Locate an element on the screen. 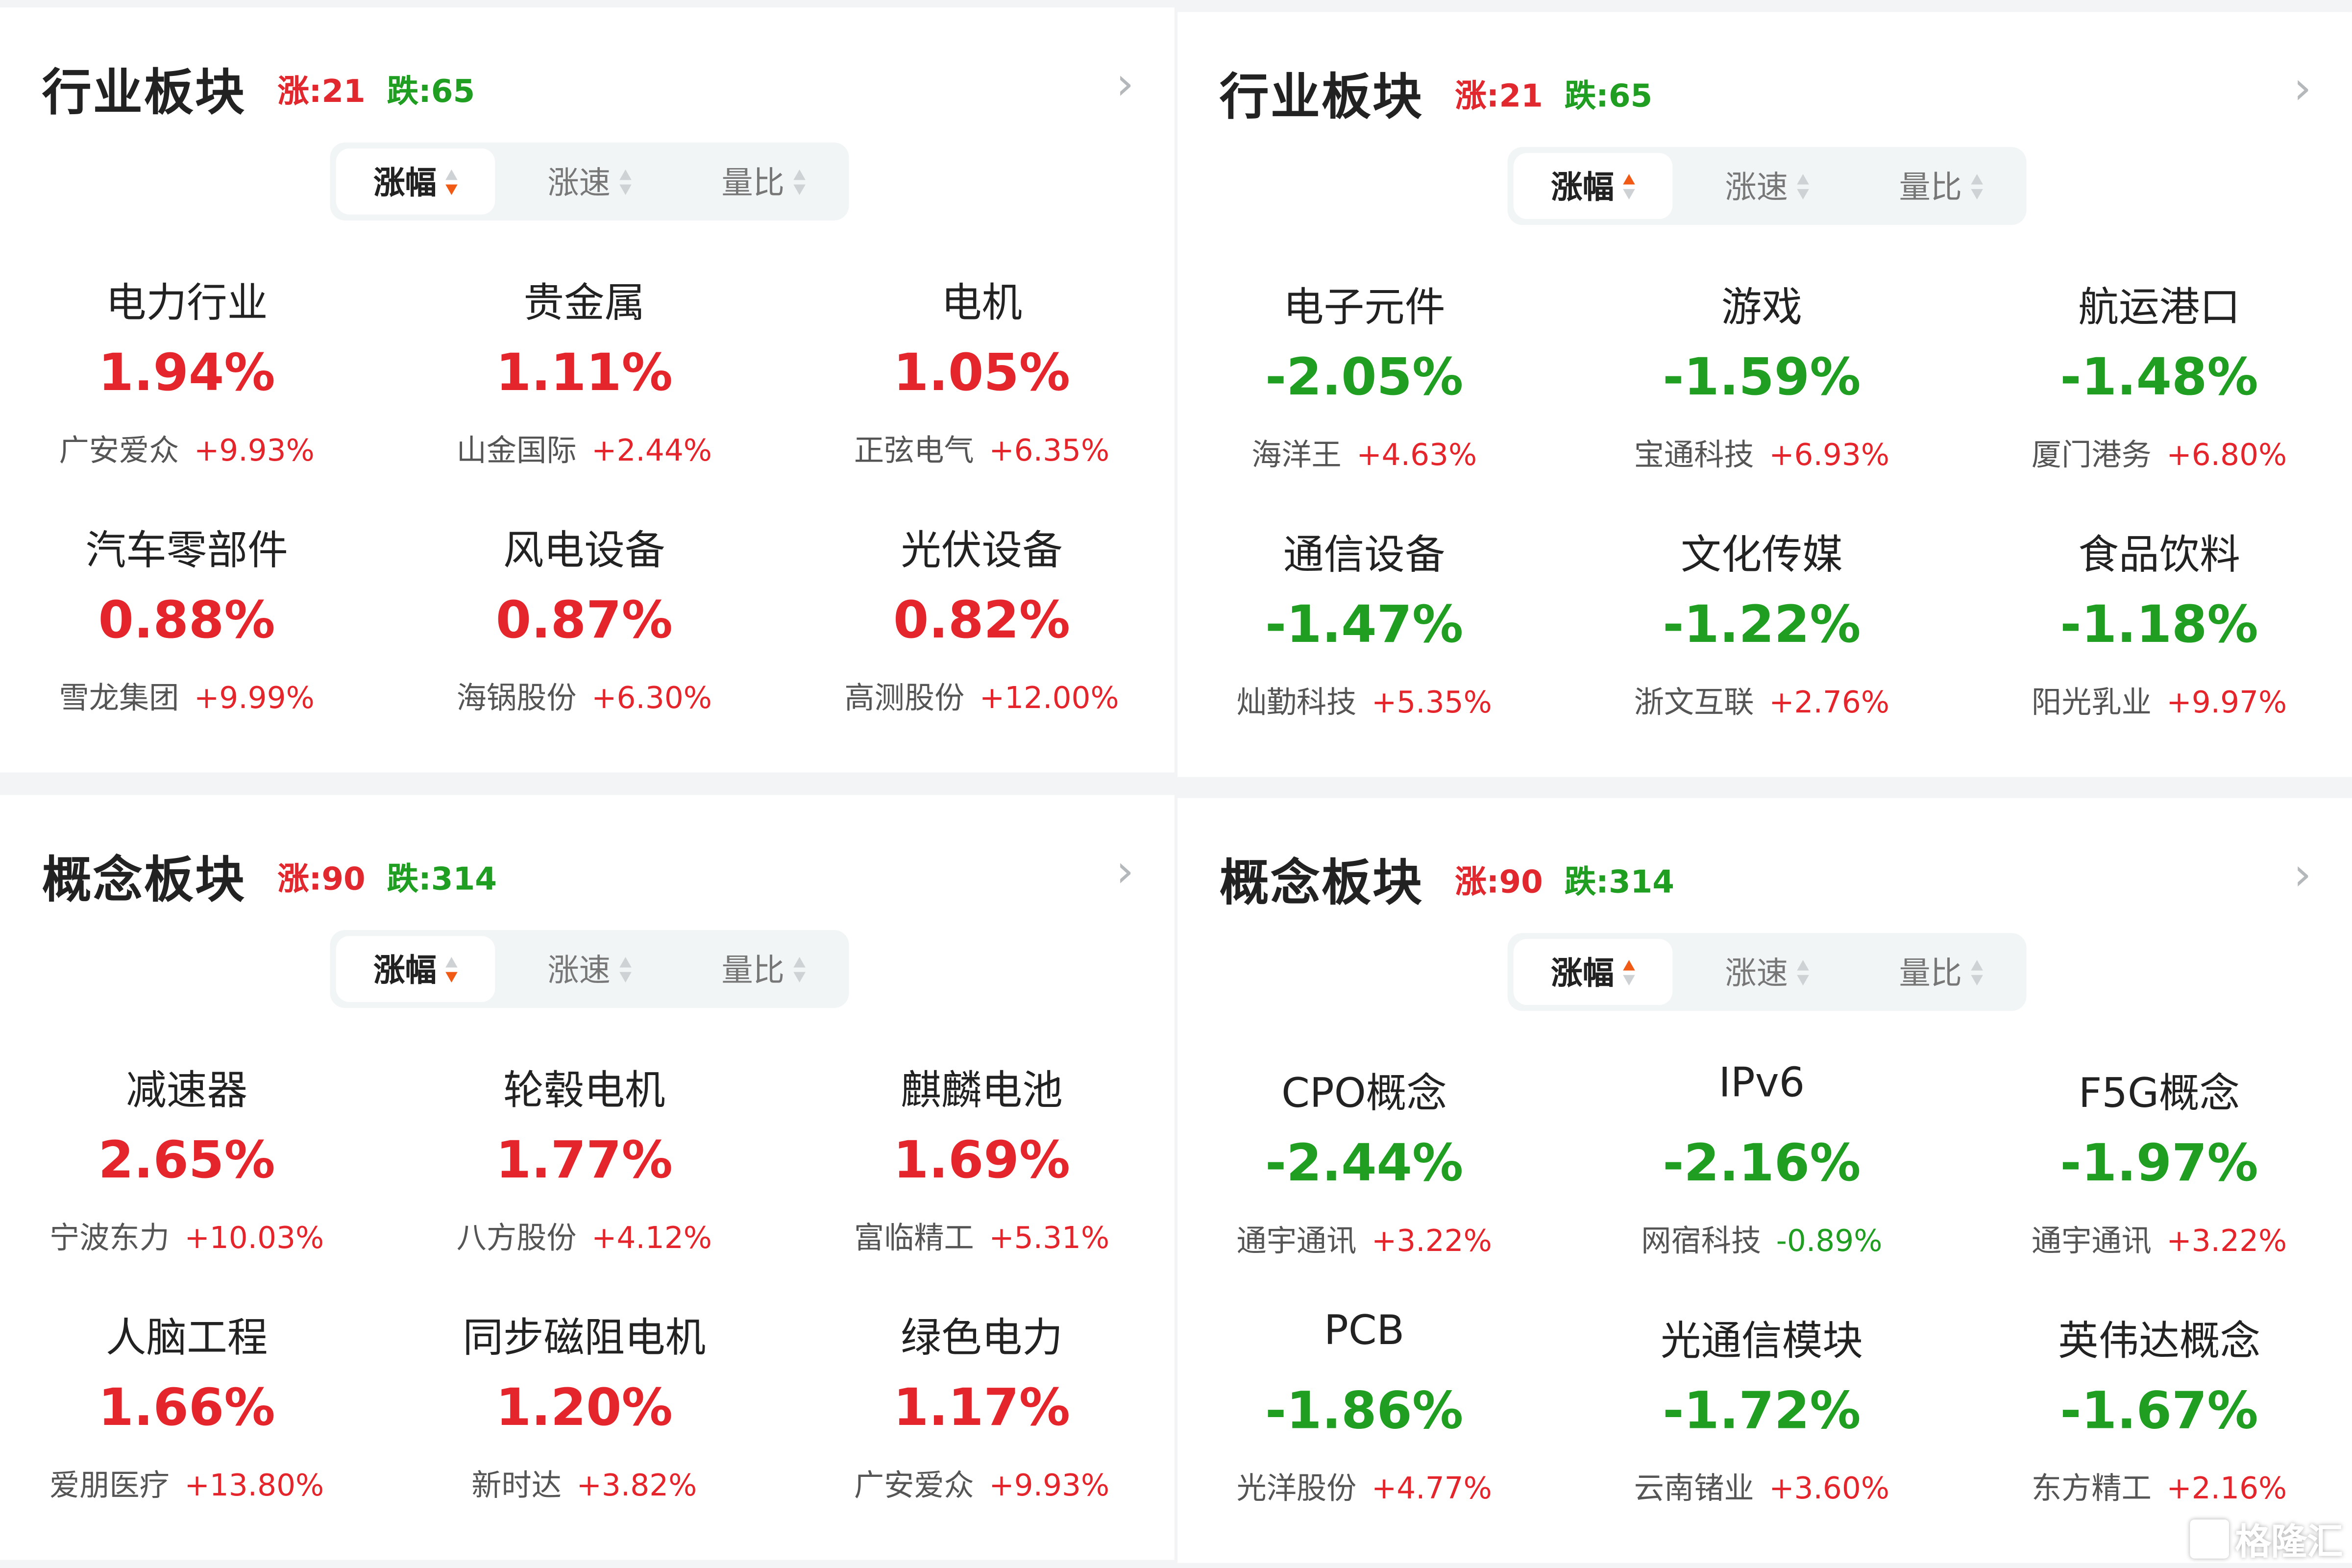 This screenshot has width=2352, height=1568. stock-change: +2.44% is located at coordinates (651, 450).